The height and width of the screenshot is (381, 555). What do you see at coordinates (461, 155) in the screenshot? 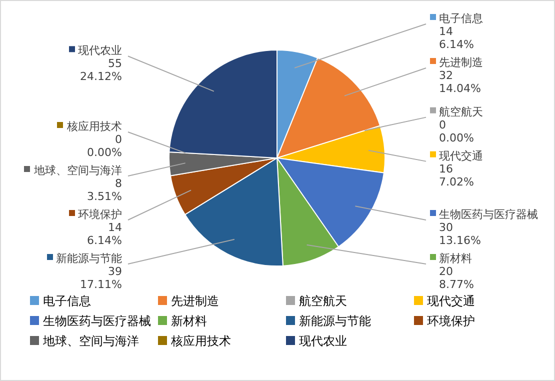
I see `legend-label: 现代交通` at bounding box center [461, 155].